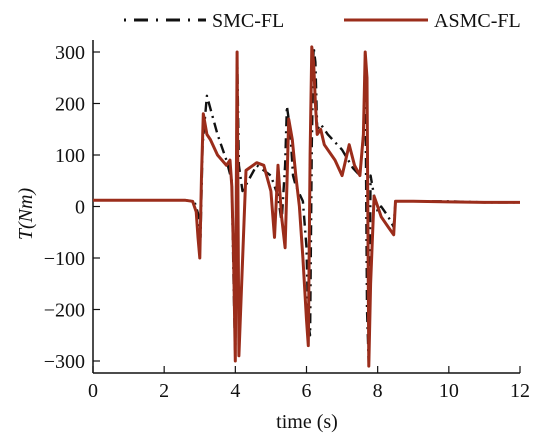  What do you see at coordinates (164, 391) in the screenshot?
I see `x-tick-label: 2` at bounding box center [164, 391].